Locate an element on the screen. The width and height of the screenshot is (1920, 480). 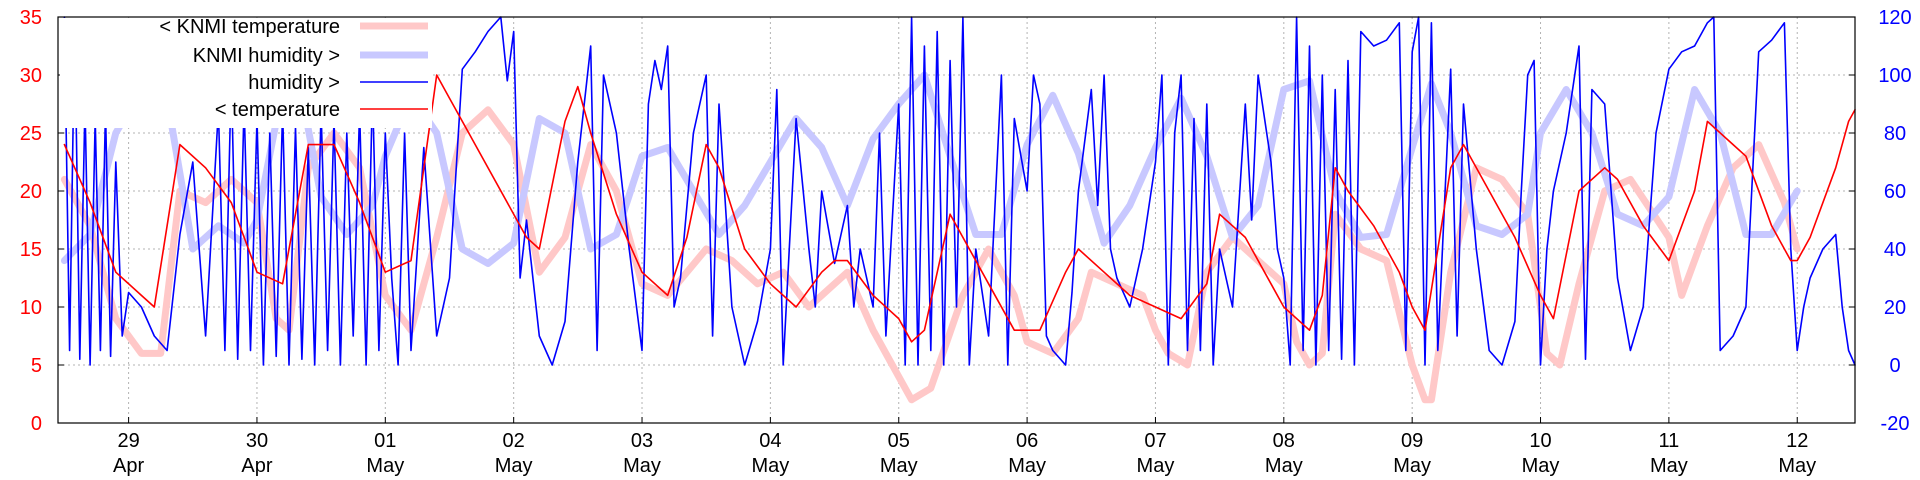
x-tick-day: 08 is located at coordinates (1284, 441).